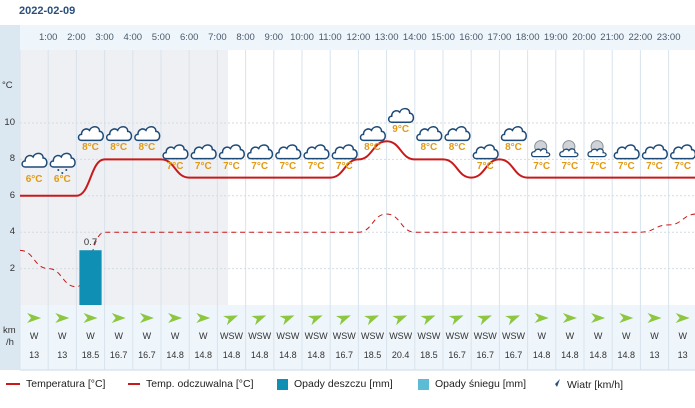 The width and height of the screenshot is (695, 408). What do you see at coordinates (66, 170) in the screenshot?
I see `drizzle-dot` at bounding box center [66, 170].